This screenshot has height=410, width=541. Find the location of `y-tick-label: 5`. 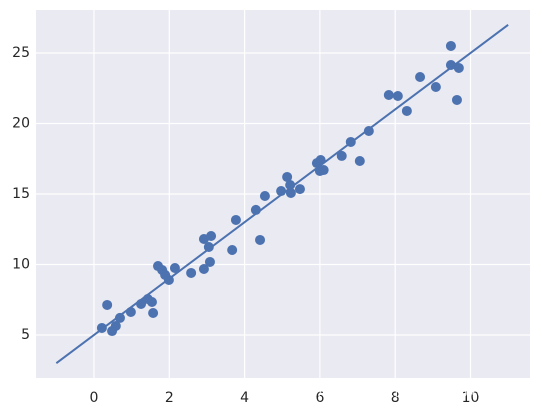

y-tick-label: 5 is located at coordinates (25, 335).